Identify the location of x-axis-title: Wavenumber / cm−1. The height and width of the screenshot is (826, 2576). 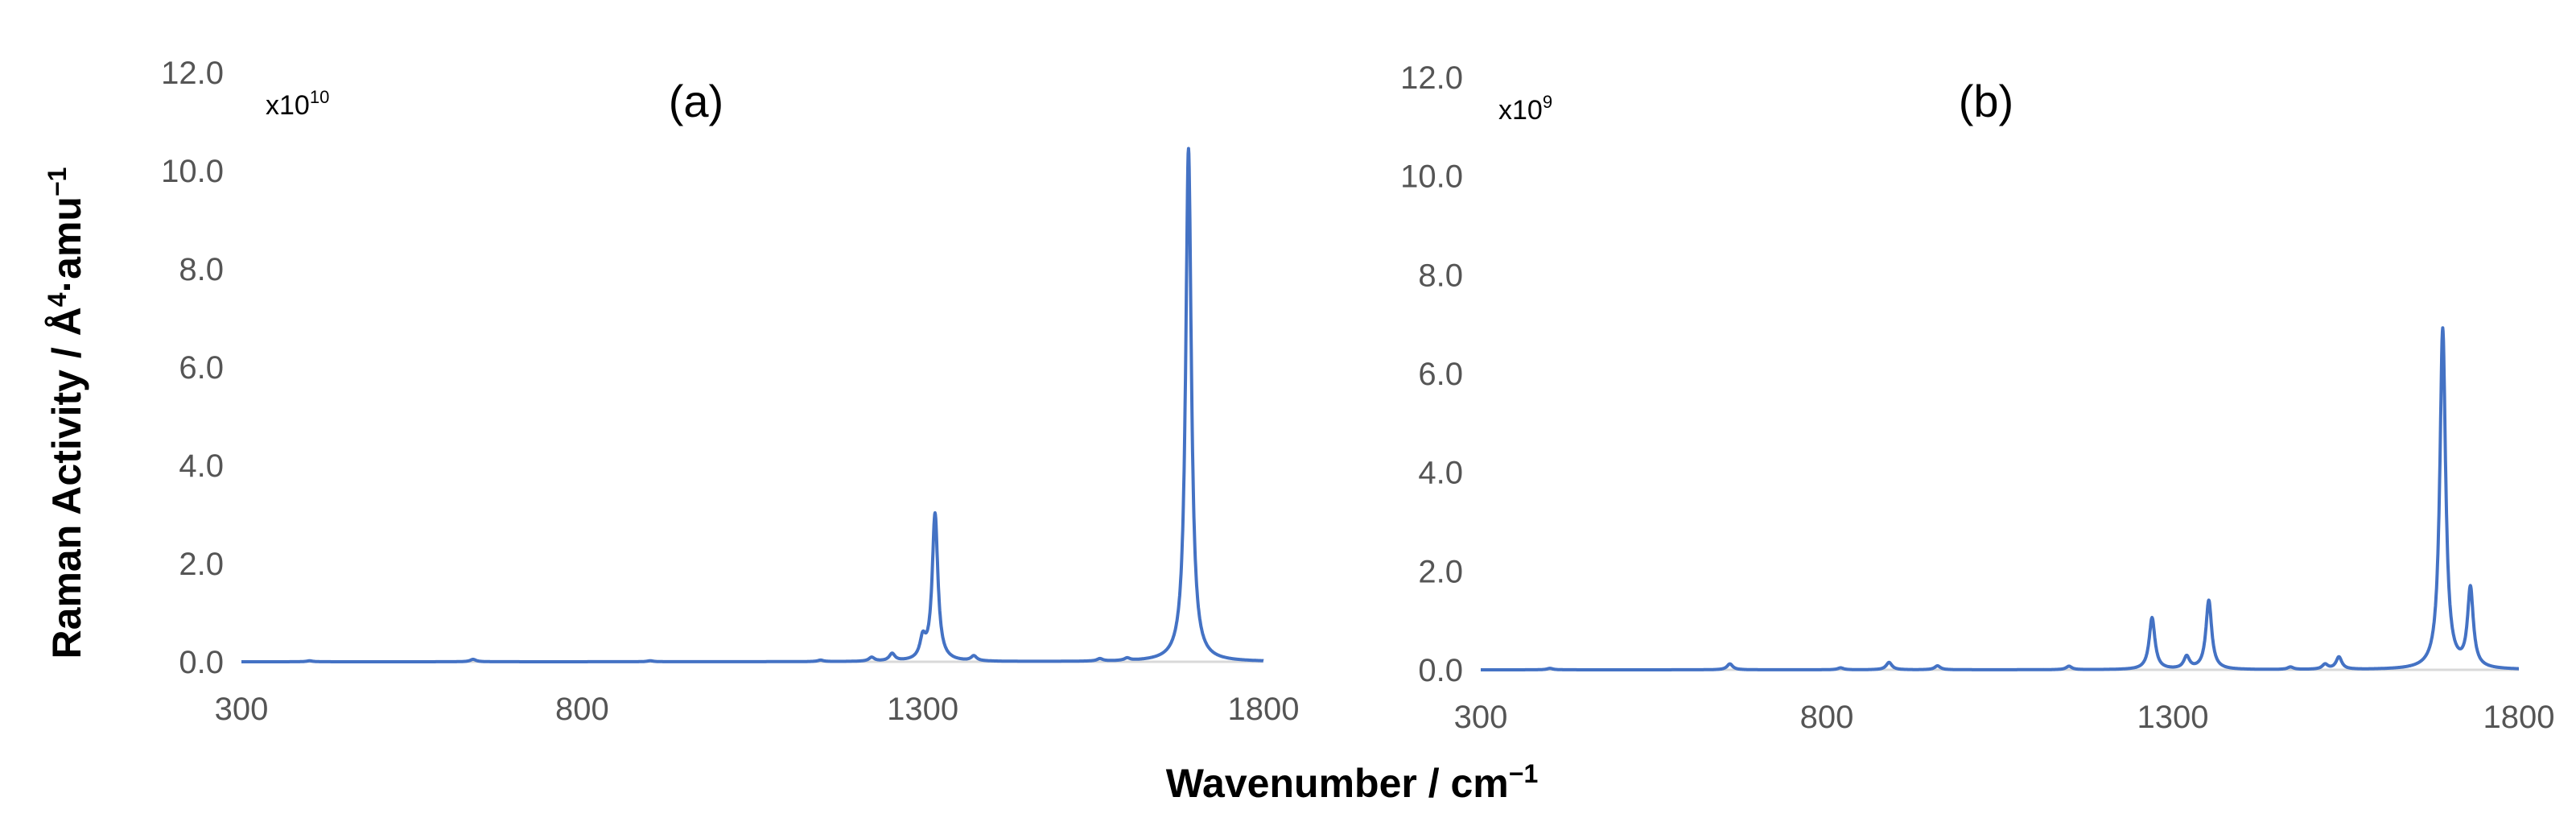
(1352, 782).